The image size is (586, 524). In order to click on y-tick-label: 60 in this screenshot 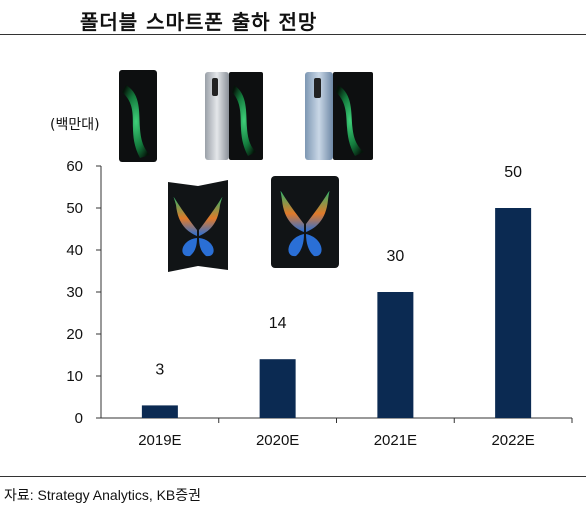, I will do `click(74, 166)`.